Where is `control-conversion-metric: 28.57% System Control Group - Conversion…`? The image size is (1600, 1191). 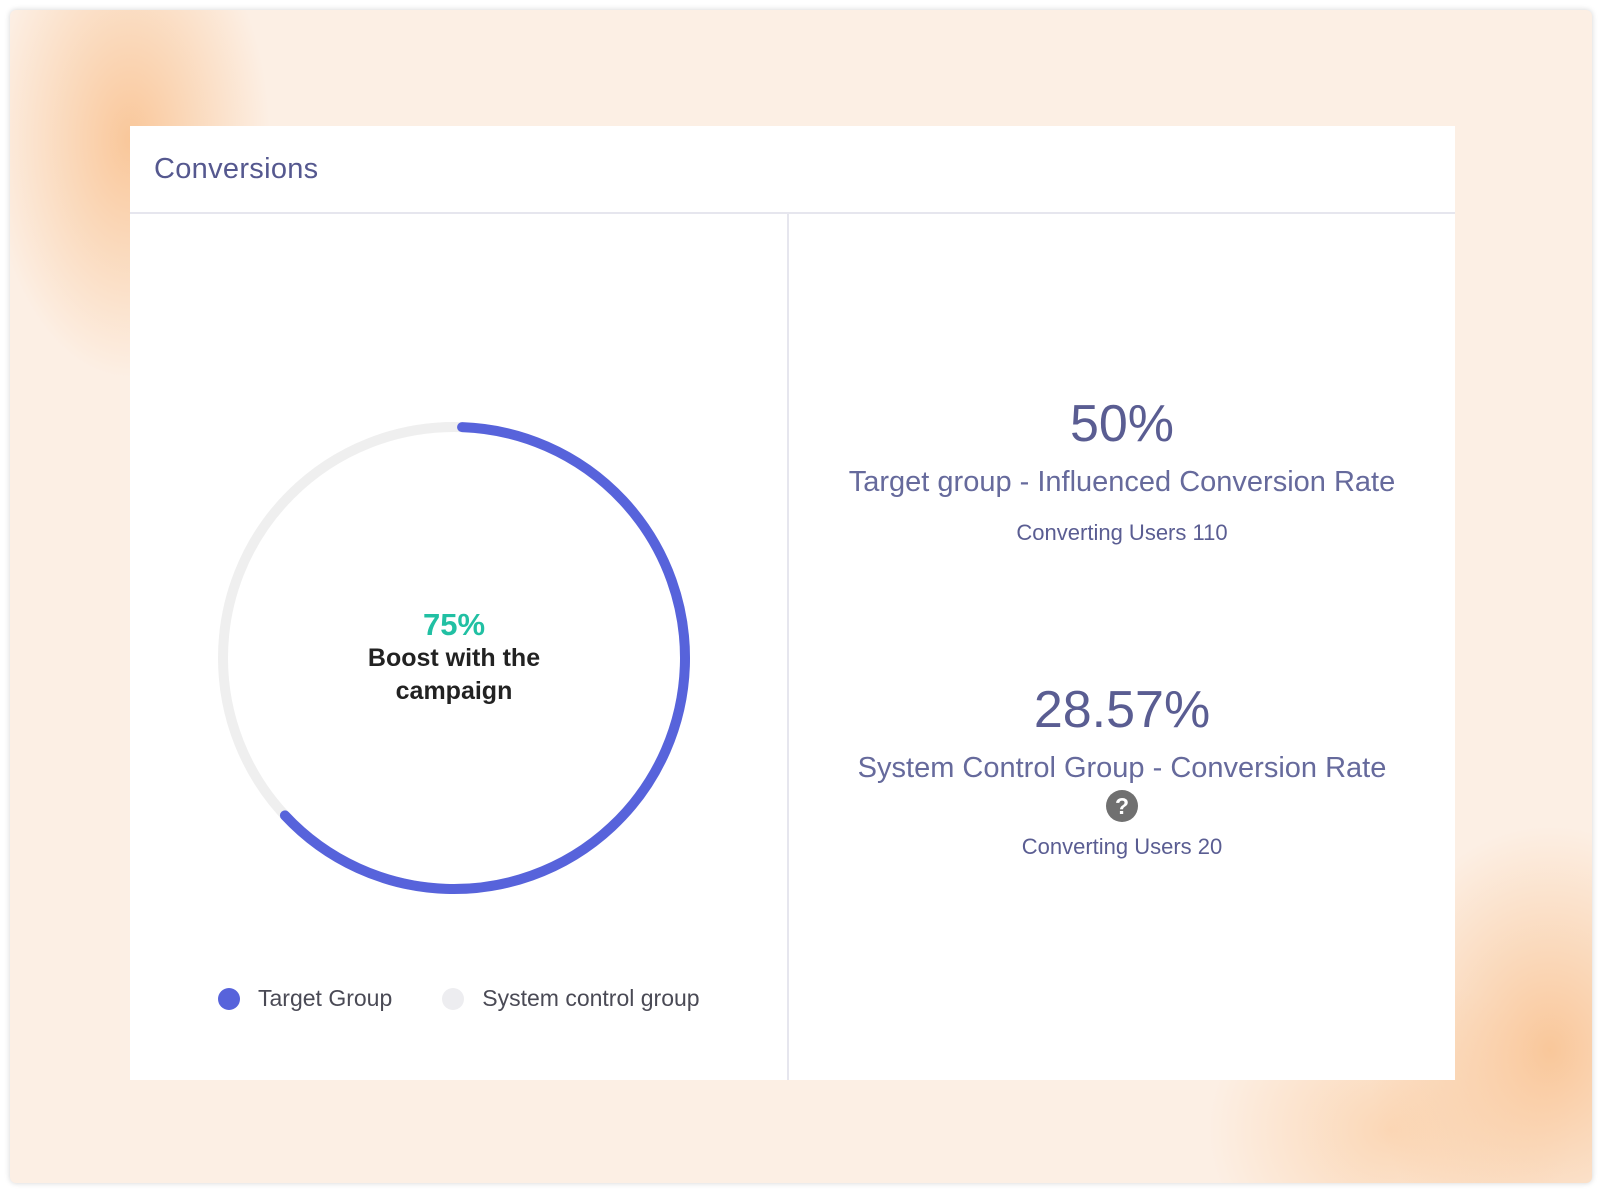
control-conversion-metric: 28.57% System Control Group - Conversion… is located at coordinates (1122, 770).